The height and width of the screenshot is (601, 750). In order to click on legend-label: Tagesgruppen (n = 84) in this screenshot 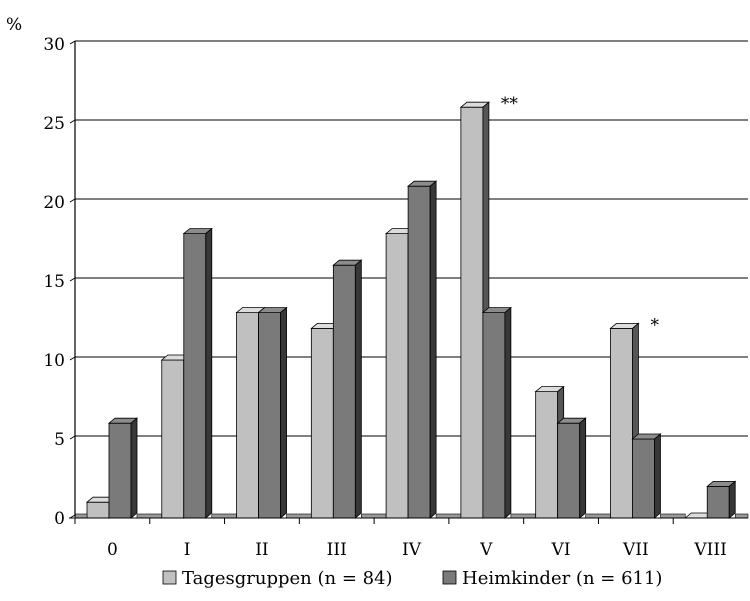, I will do `click(287, 578)`.